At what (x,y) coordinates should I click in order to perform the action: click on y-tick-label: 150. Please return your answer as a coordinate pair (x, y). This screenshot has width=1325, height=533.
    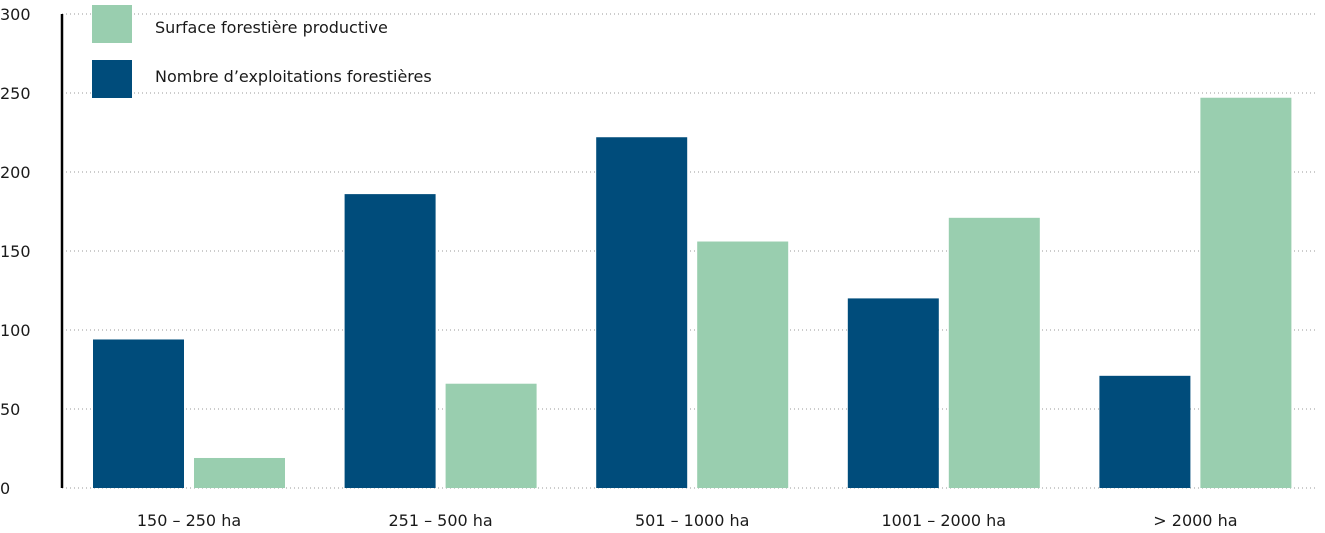
    Looking at the image, I should click on (15, 251).